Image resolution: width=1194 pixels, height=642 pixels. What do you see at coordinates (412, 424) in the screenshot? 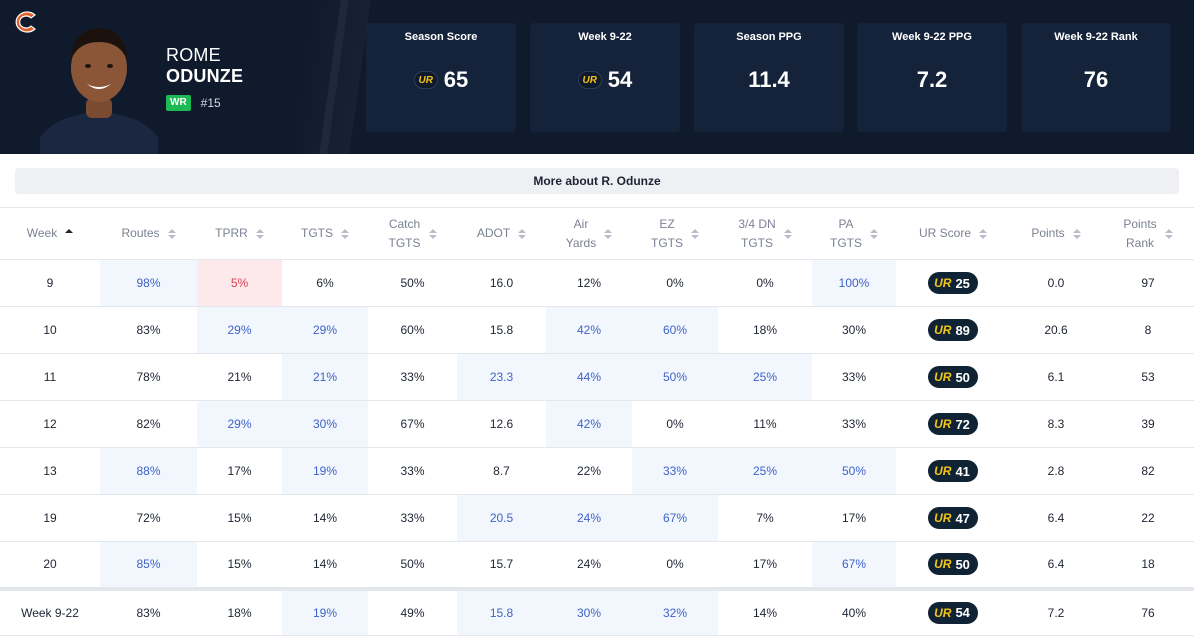
I see `table-cell: 67%` at bounding box center [412, 424].